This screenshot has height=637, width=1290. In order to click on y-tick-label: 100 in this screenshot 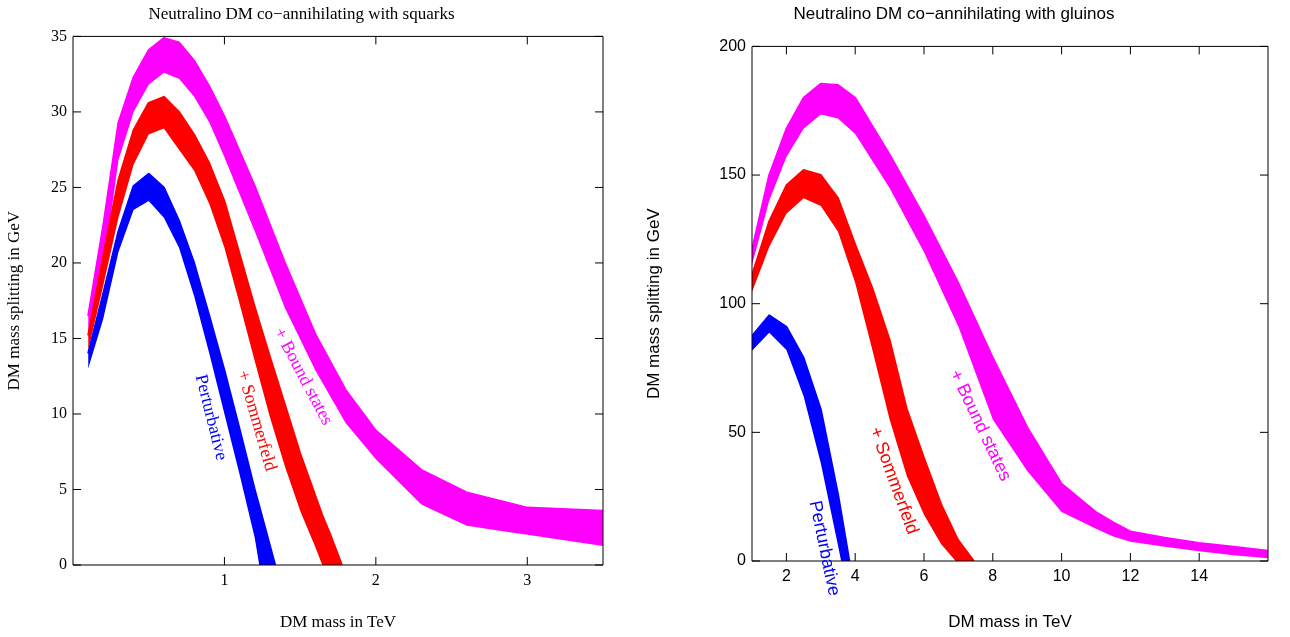, I will do `click(733, 303)`.